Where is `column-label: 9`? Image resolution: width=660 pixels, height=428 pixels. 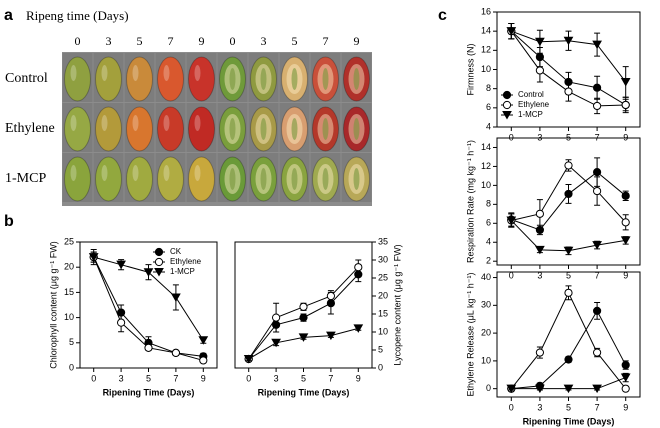
column-label: 9 is located at coordinates (202, 41).